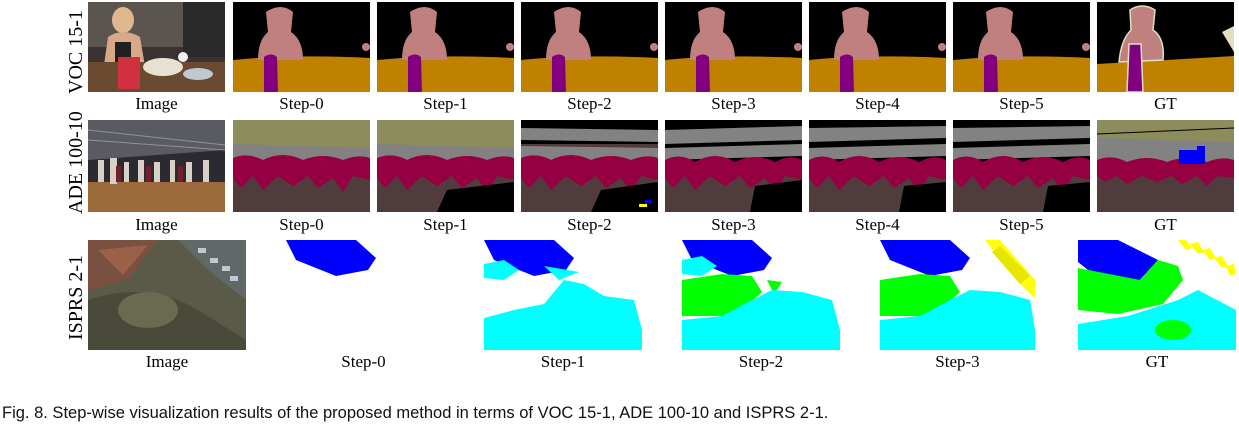 Image resolution: width=1239 pixels, height=441 pixels. I want to click on ade-col-label-image: Image, so click(156, 224).